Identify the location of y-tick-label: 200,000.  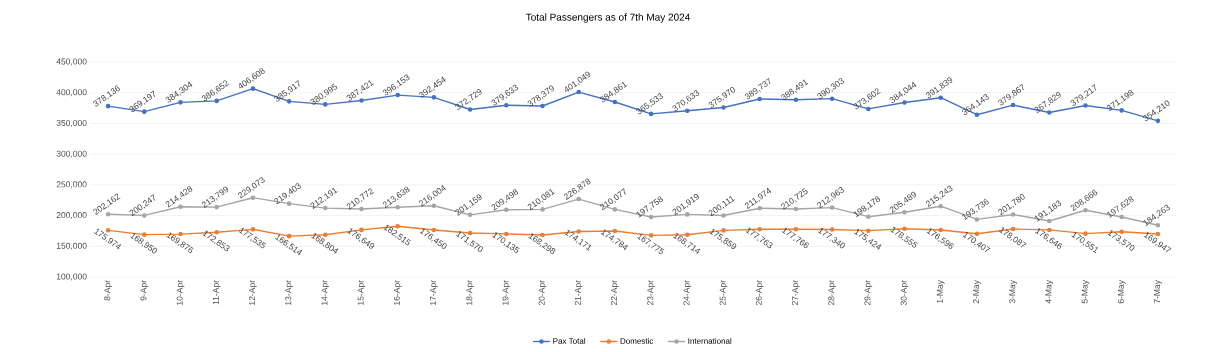
(71, 216).